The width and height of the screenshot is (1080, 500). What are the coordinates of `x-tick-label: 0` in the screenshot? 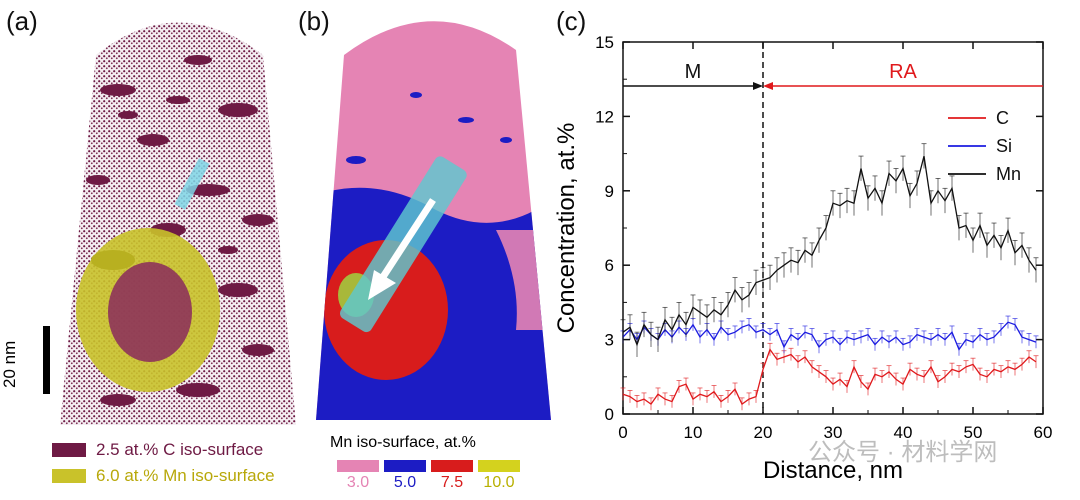 It's located at (622, 432).